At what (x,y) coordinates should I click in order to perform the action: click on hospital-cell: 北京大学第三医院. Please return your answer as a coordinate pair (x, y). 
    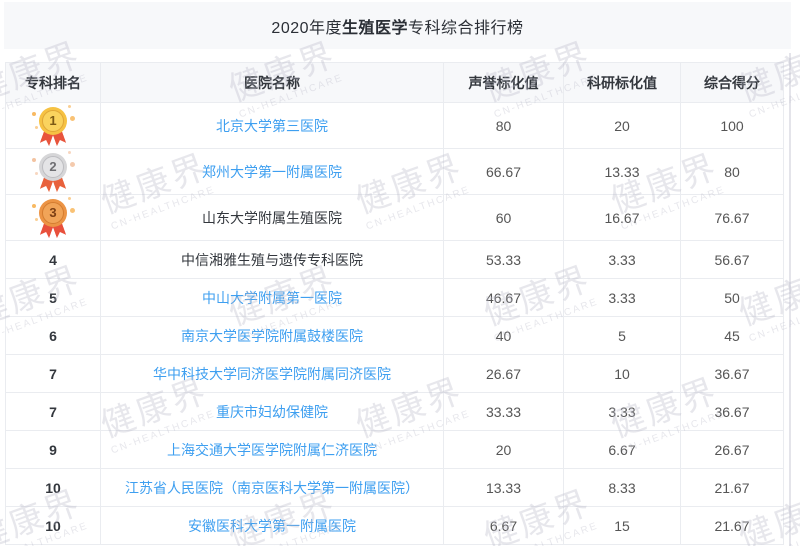
    Looking at the image, I should click on (272, 125).